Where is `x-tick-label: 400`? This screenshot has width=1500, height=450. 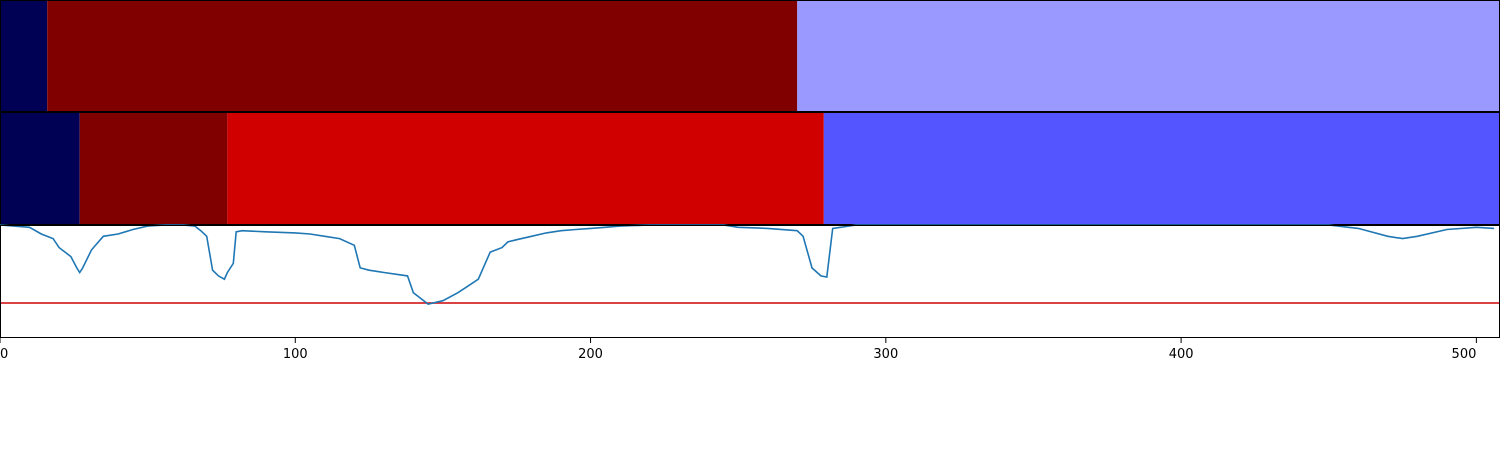 x-tick-label: 400 is located at coordinates (1181, 354).